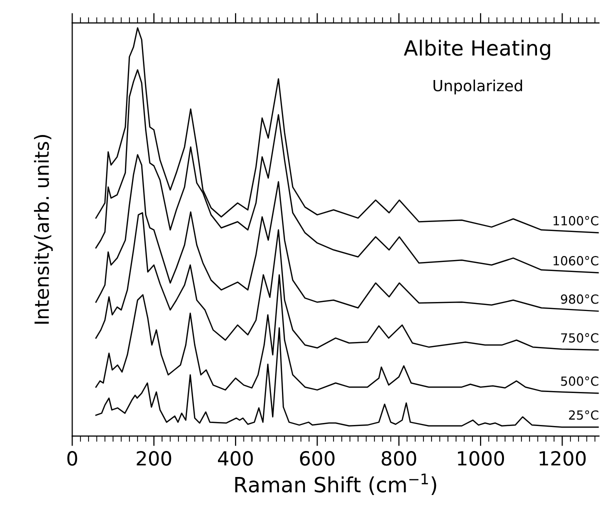  What do you see at coordinates (335, 484) in the screenshot?
I see `x-axis-title: Raman Shift (cm$^{−1}$)` at bounding box center [335, 484].